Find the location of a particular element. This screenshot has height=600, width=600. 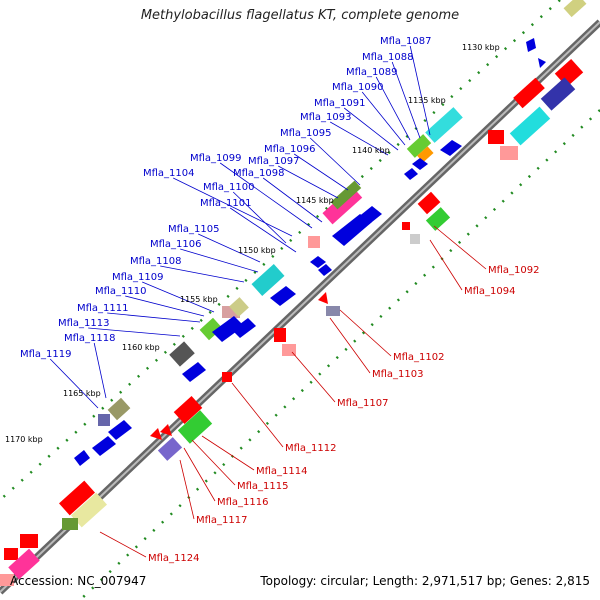

reverse-gene-label: Mfla_1107 is located at coordinates (363, 403).